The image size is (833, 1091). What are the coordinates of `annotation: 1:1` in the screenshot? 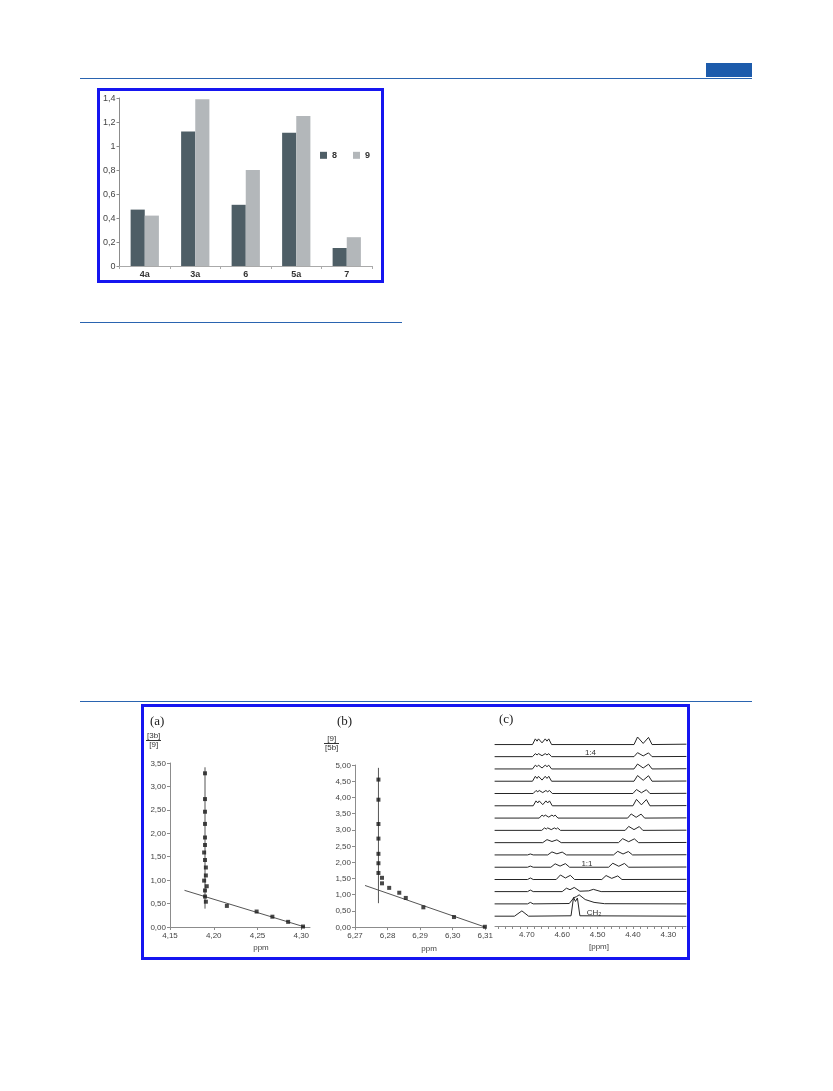 It's located at (587, 863).